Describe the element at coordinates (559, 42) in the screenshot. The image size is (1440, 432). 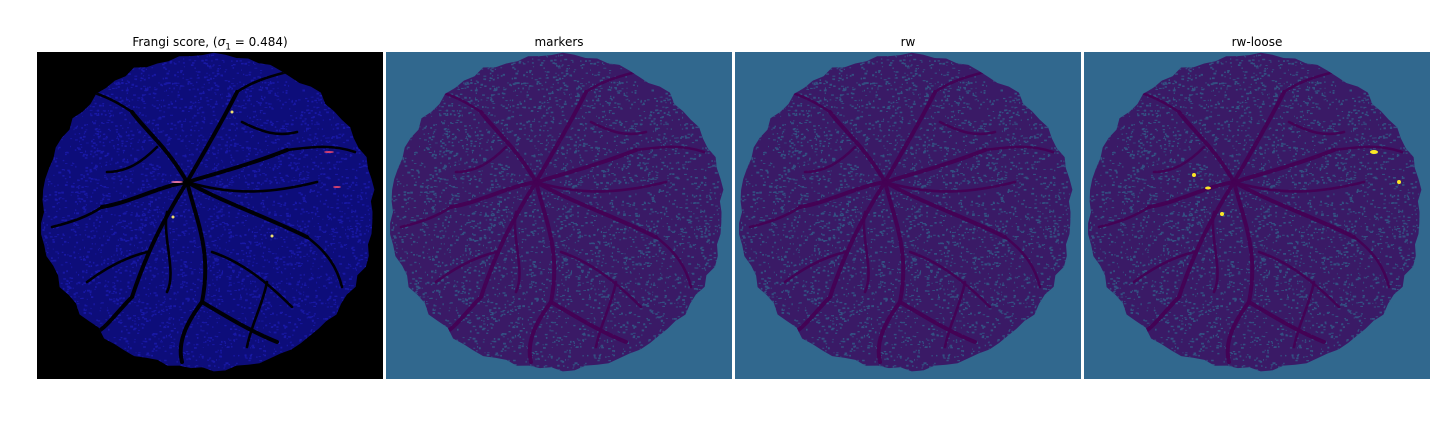
I see `panel-title-markers: markers` at that location.